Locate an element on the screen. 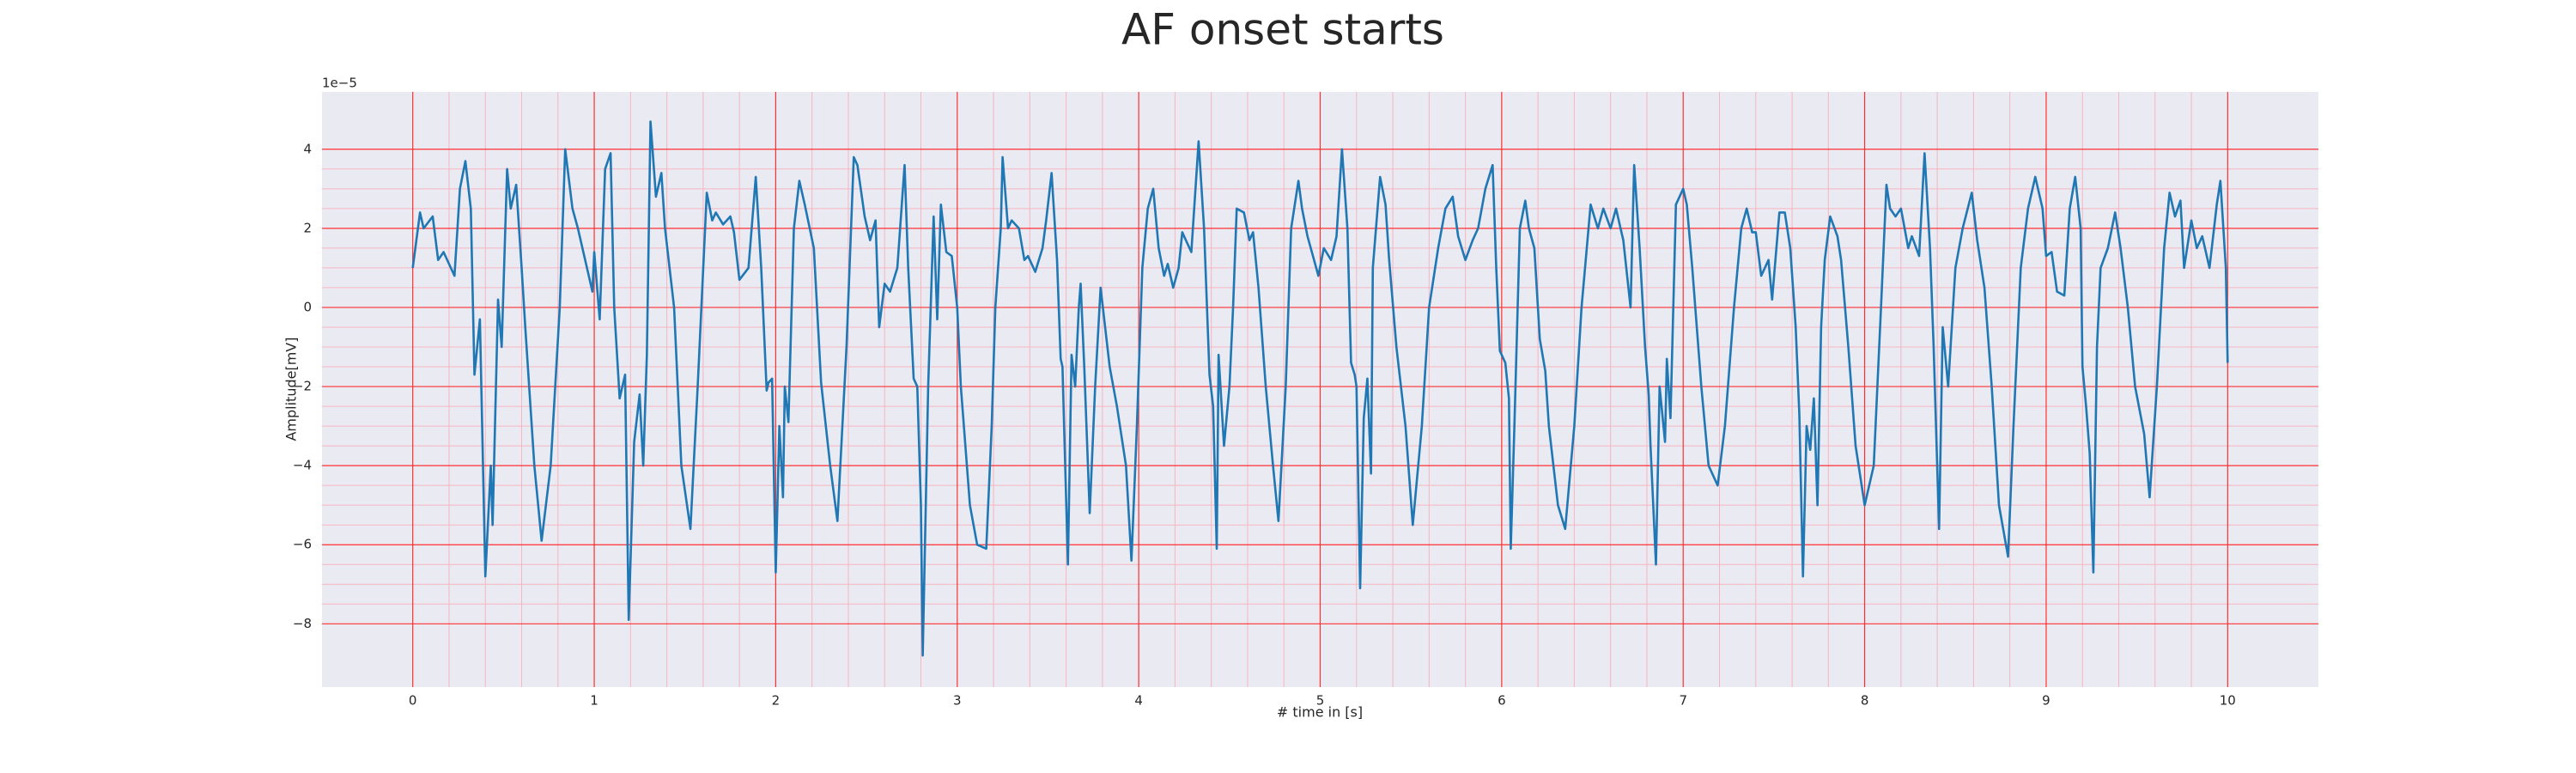 This screenshot has width=2576, height=773. x-tick-label: 4 is located at coordinates (1138, 701).